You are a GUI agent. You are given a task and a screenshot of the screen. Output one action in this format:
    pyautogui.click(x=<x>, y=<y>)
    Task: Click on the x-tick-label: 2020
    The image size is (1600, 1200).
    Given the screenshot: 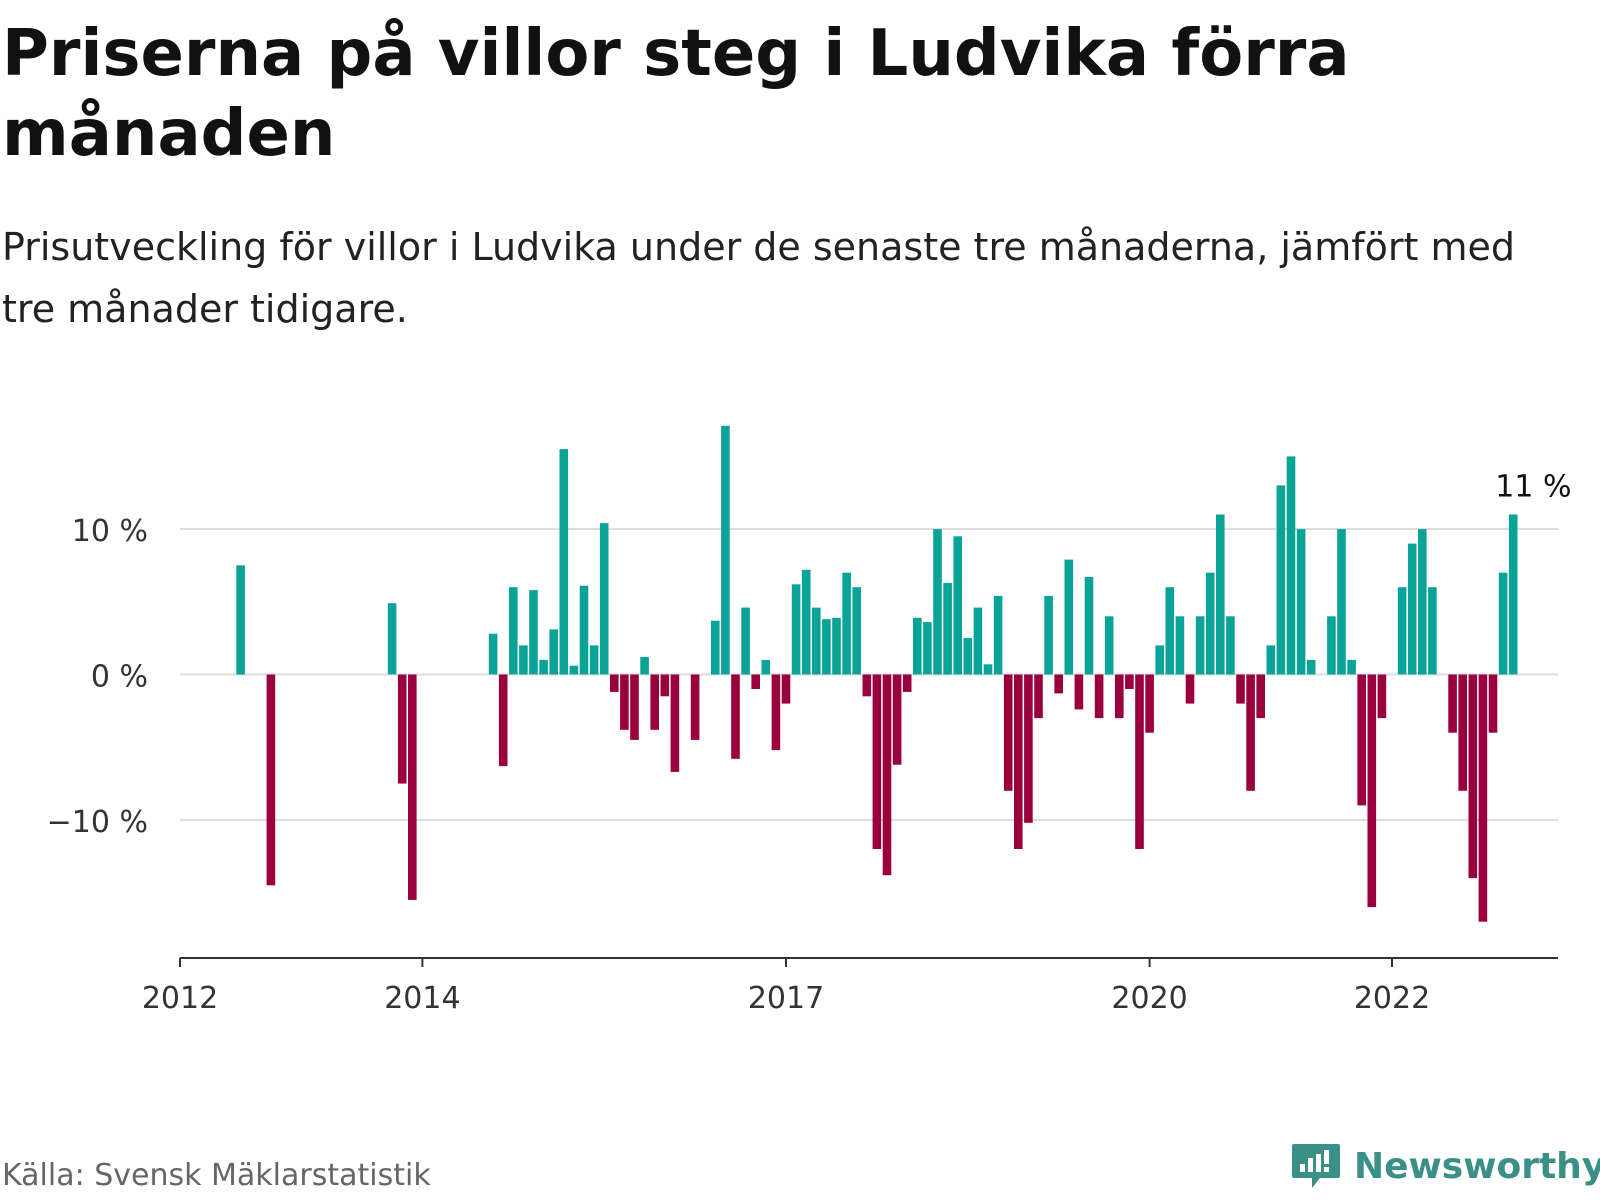 What is the action you would take?
    pyautogui.click(x=1149, y=998)
    